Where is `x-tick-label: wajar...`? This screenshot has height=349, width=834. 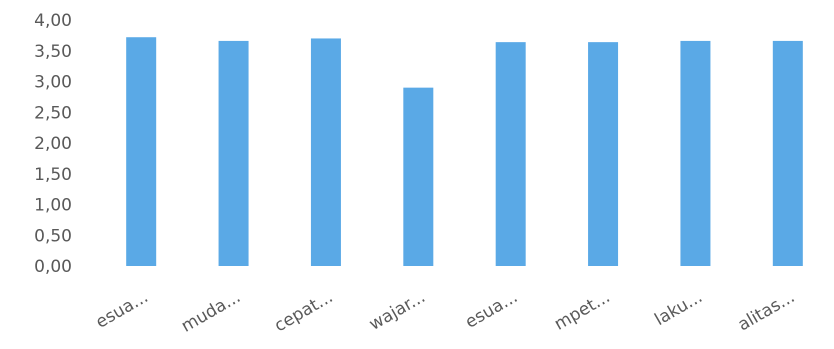 x-tick-label: wajar... is located at coordinates (397, 311).